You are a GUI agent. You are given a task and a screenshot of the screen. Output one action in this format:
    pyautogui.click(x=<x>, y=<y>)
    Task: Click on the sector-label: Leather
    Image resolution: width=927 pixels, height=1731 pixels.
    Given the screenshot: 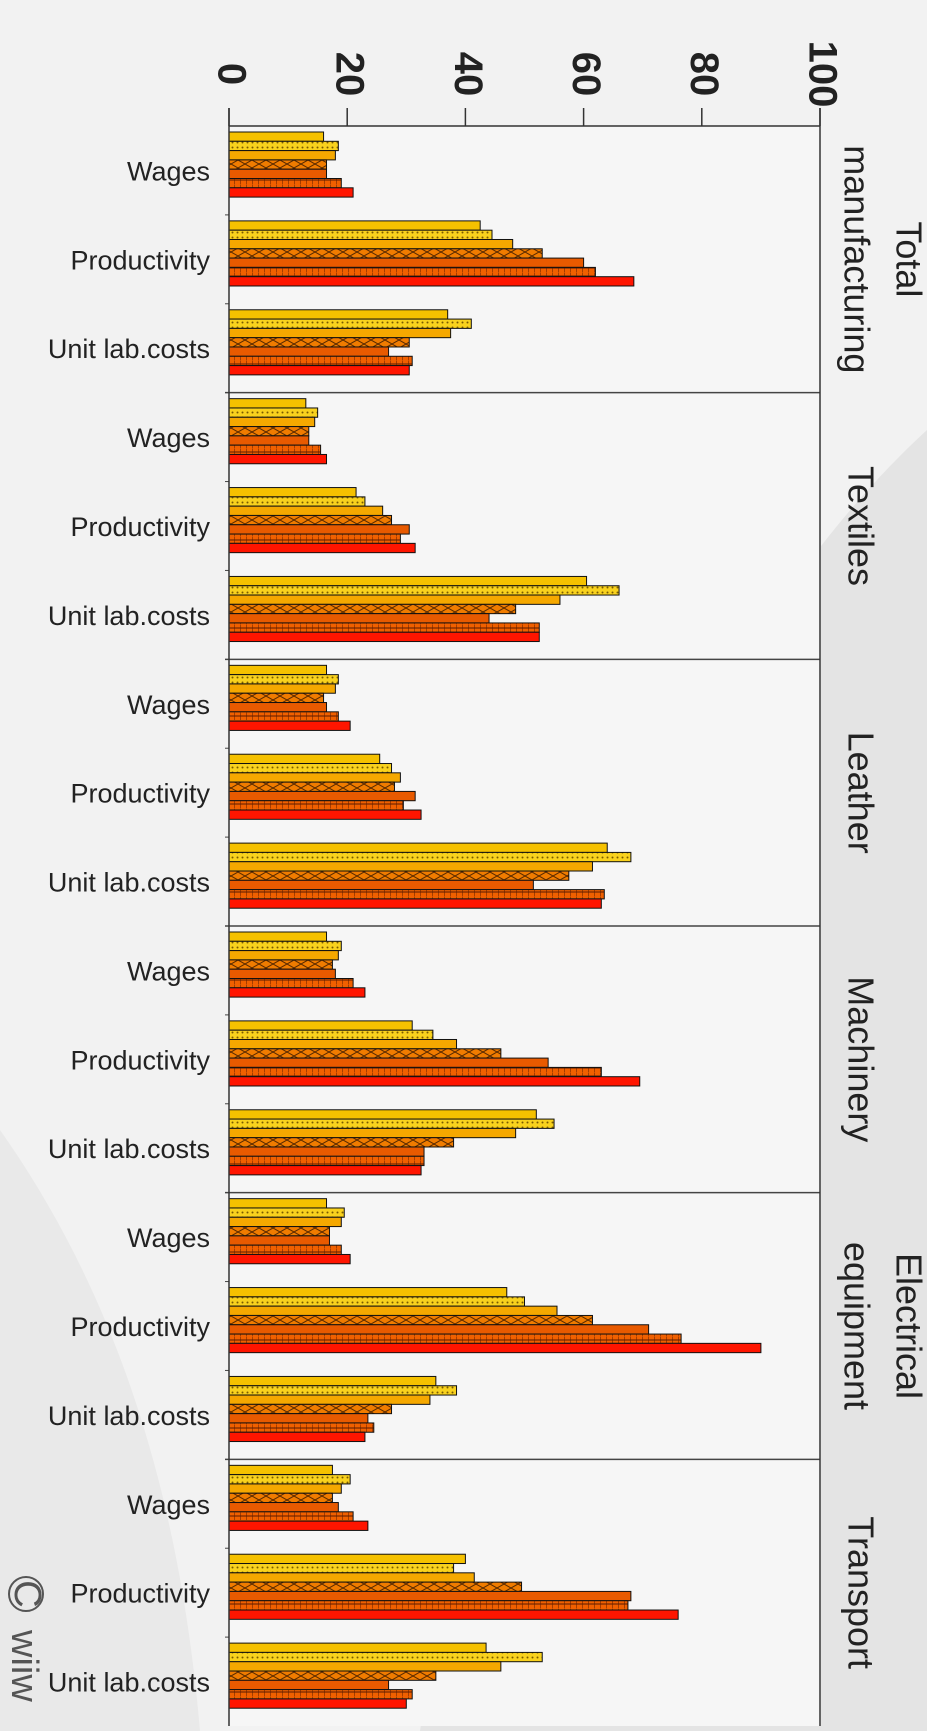 What is the action you would take?
    pyautogui.click(x=860, y=793)
    